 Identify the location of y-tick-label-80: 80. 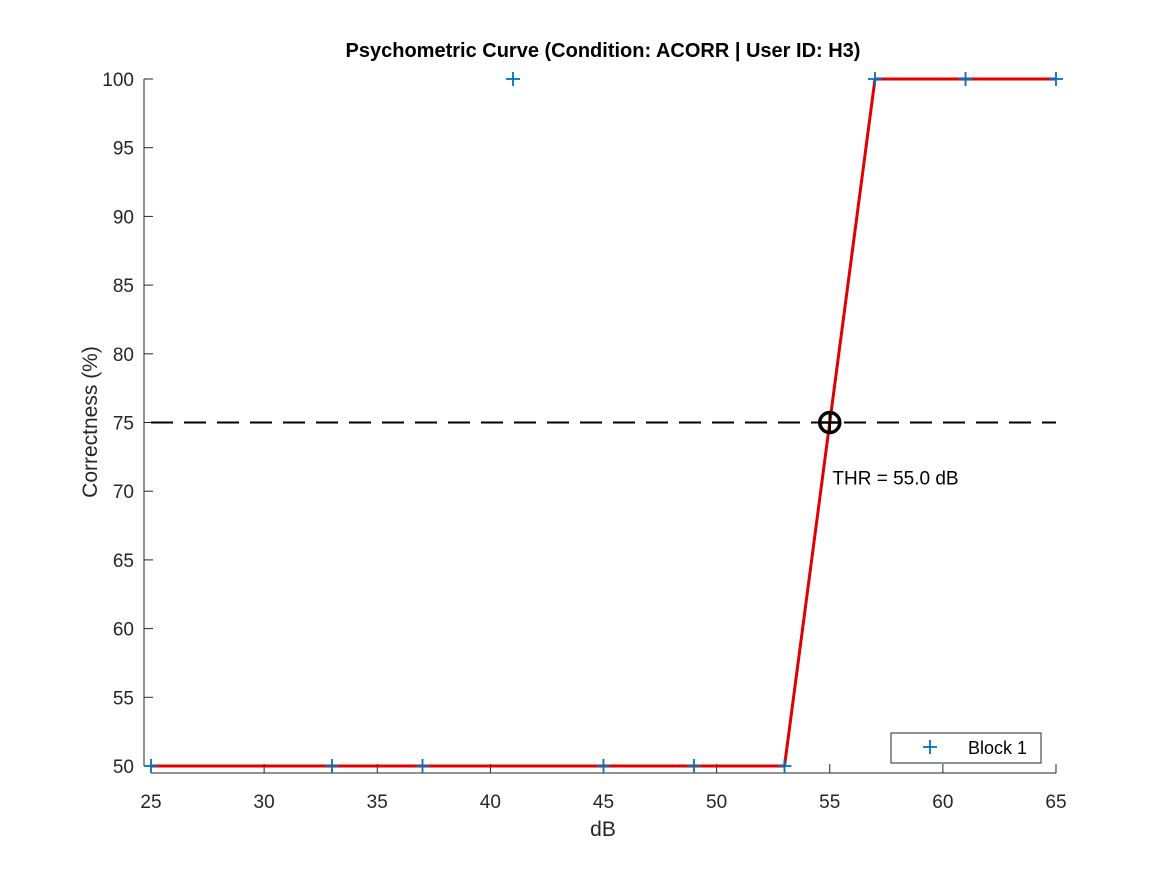
(123, 355).